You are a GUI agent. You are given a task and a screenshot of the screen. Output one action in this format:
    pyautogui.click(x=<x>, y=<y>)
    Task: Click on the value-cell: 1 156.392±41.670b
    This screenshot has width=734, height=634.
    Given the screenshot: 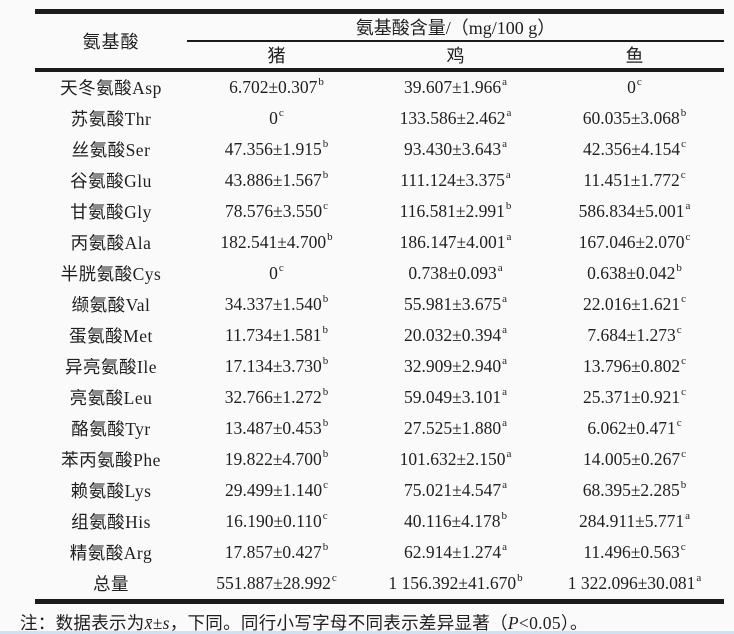 What is the action you would take?
    pyautogui.click(x=455, y=583)
    